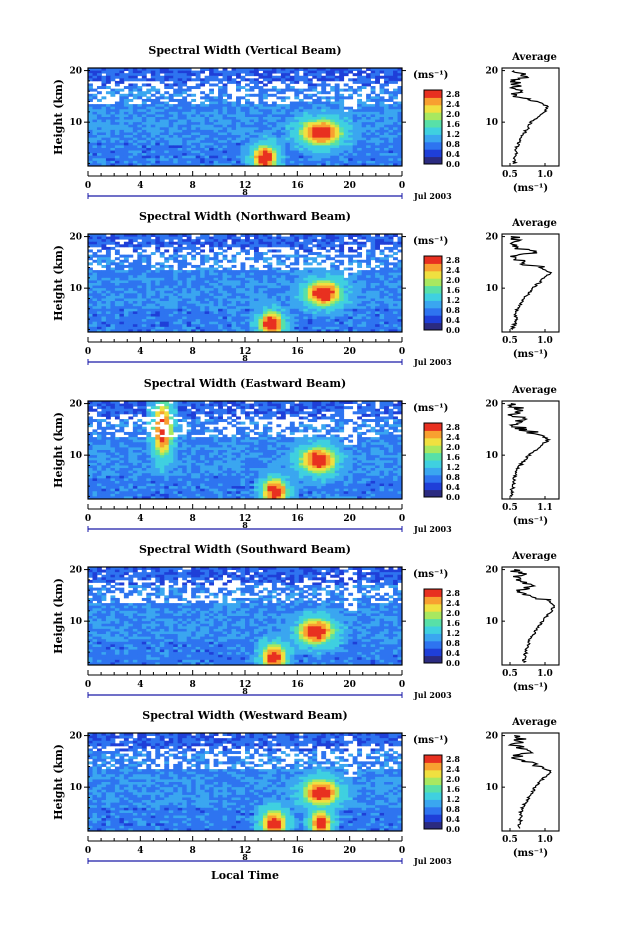  What do you see at coordinates (193, 352) in the screenshot?
I see `x-tick-label: 8` at bounding box center [193, 352].